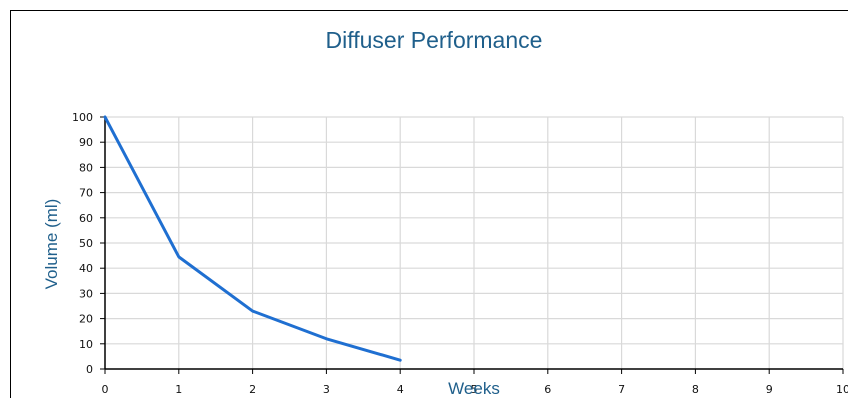  I want to click on x-tick-labels: 0 1 2 3 4 5 6 7 8 9 10, so click(475, 389).